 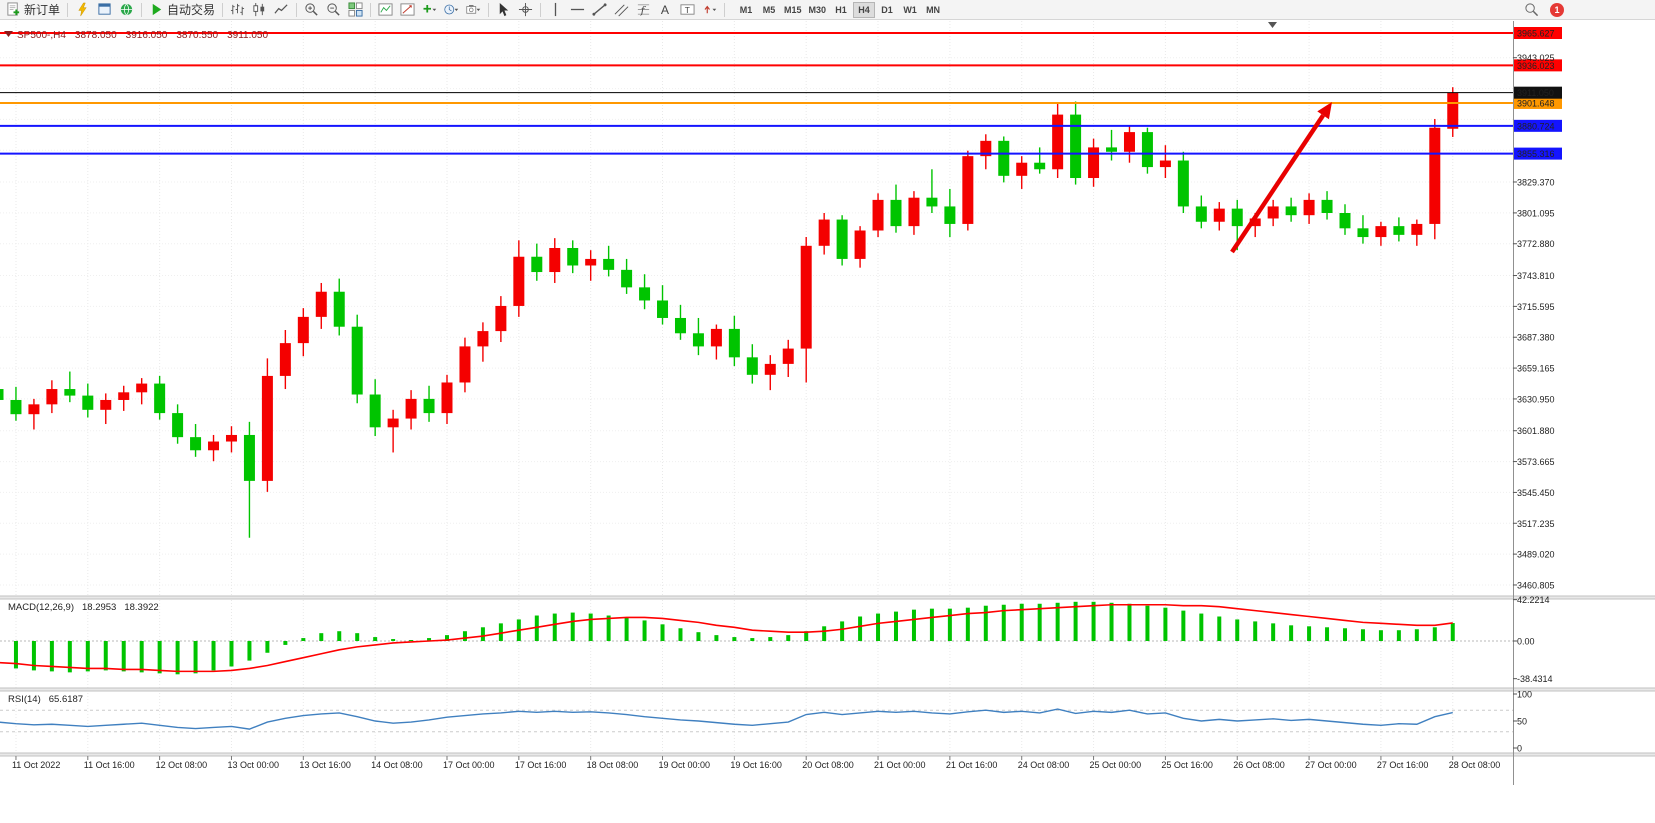 What do you see at coordinates (1519, 749) in the screenshot?
I see `rsi-scale-label: 0` at bounding box center [1519, 749].